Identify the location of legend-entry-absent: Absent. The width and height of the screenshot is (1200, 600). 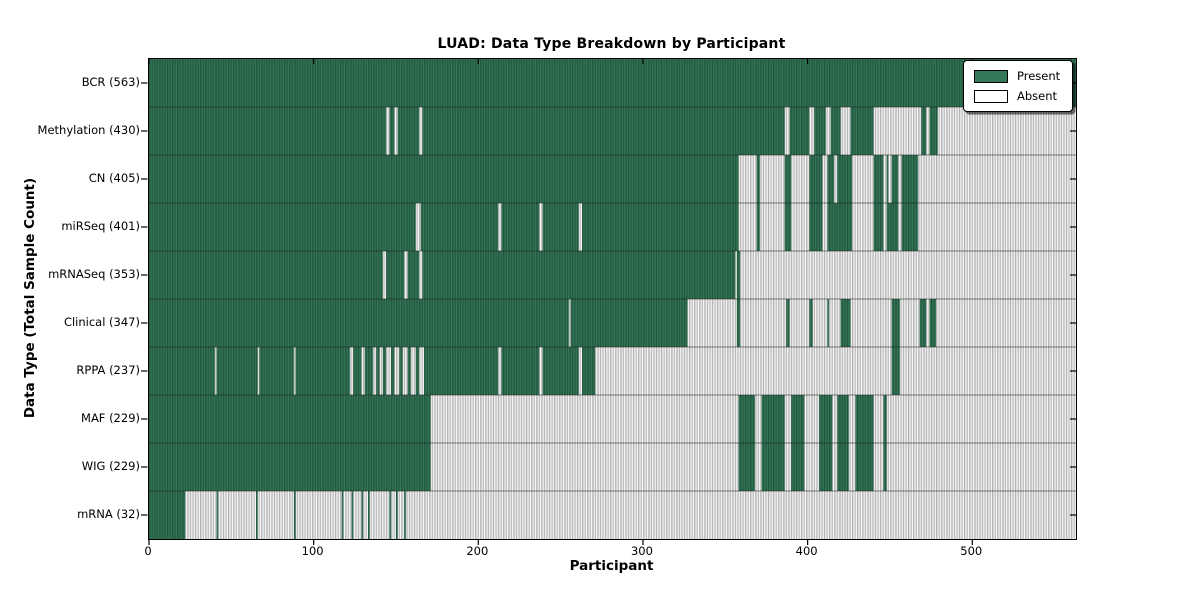
(1019, 96).